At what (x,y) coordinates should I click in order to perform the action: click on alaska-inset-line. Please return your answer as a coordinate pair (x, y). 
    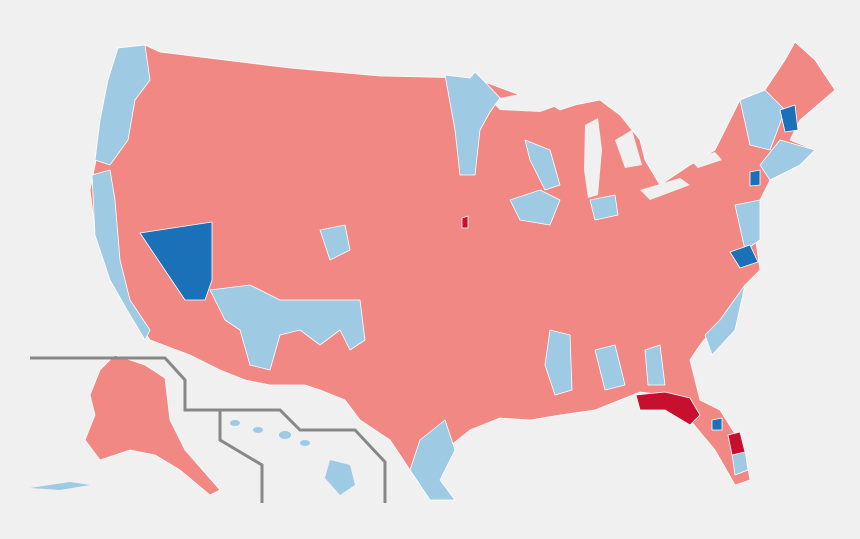
    Looking at the image, I should click on (208, 429).